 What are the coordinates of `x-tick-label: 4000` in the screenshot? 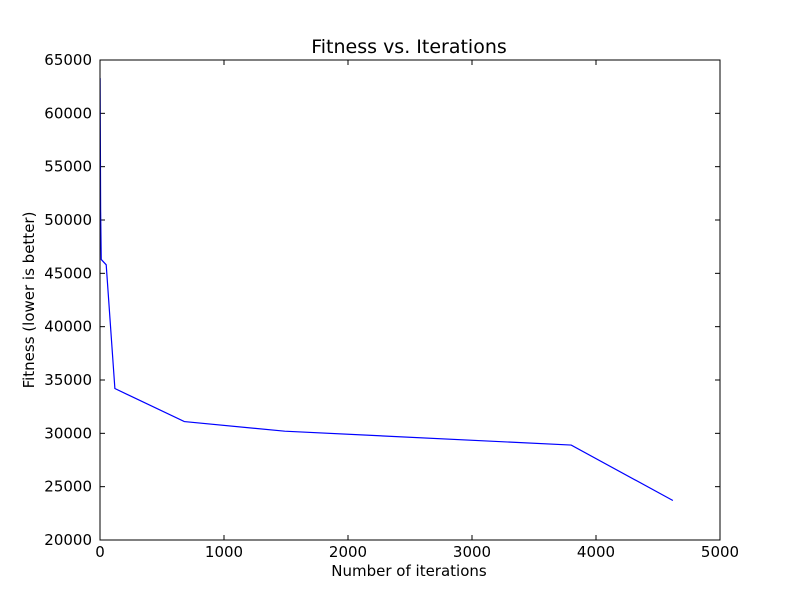 It's located at (596, 552).